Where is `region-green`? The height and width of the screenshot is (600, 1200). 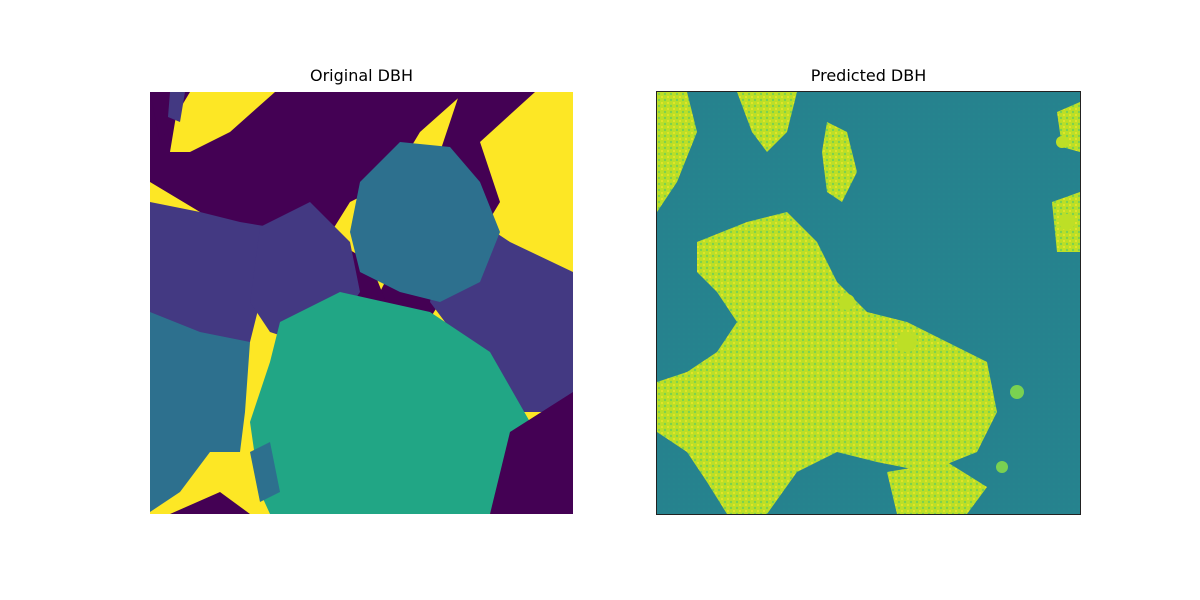
region-green is located at coordinates (390, 403).